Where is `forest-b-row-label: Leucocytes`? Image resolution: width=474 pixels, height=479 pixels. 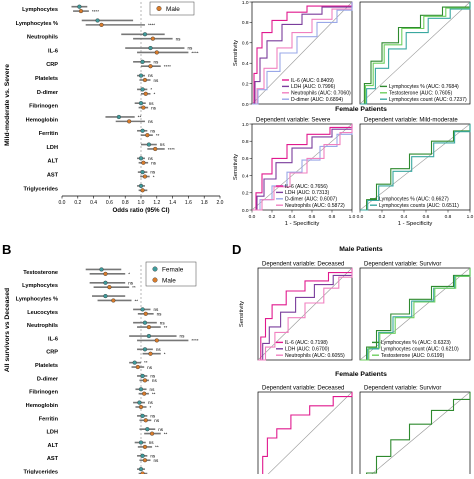 forest-b-row-label: Leucocytes is located at coordinates (42, 313).